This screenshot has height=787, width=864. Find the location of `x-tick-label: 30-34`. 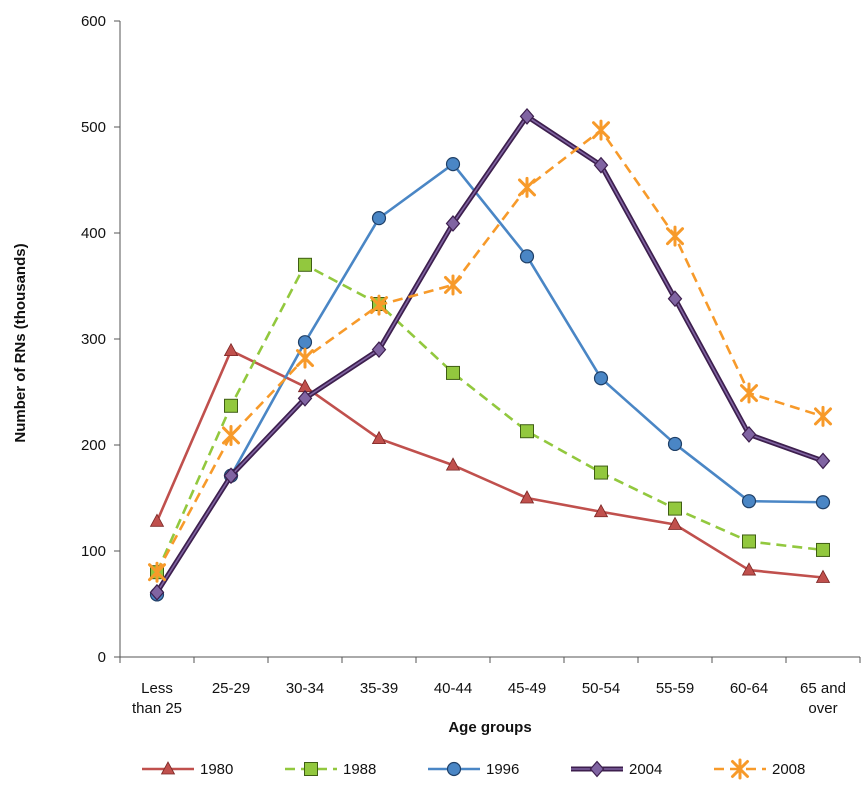

x-tick-label: 30-34 is located at coordinates (305, 688).